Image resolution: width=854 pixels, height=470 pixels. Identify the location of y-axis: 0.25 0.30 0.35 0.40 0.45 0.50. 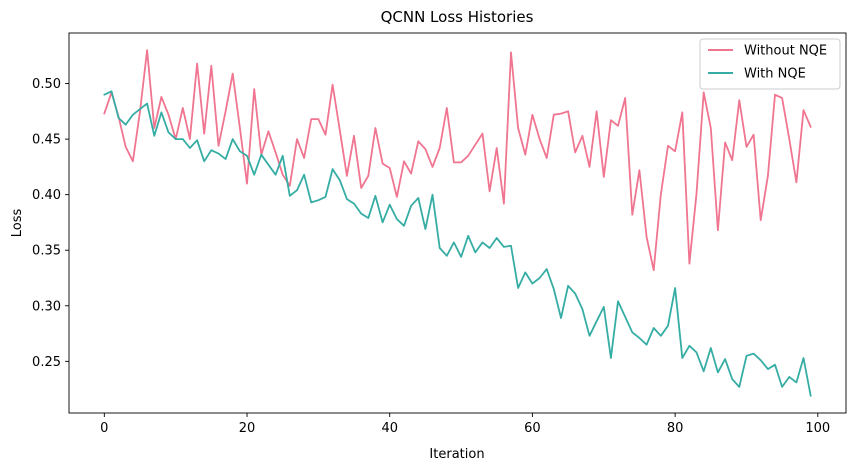
(50, 223).